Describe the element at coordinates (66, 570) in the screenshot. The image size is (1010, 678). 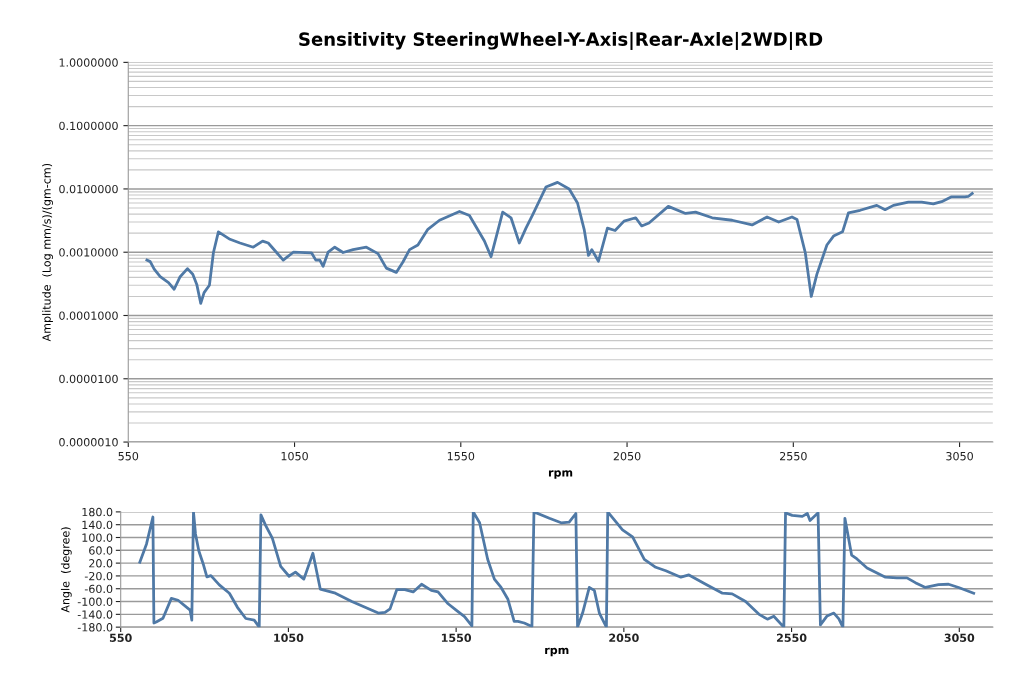
I see `y-axis-title: Angle (degree)` at that location.